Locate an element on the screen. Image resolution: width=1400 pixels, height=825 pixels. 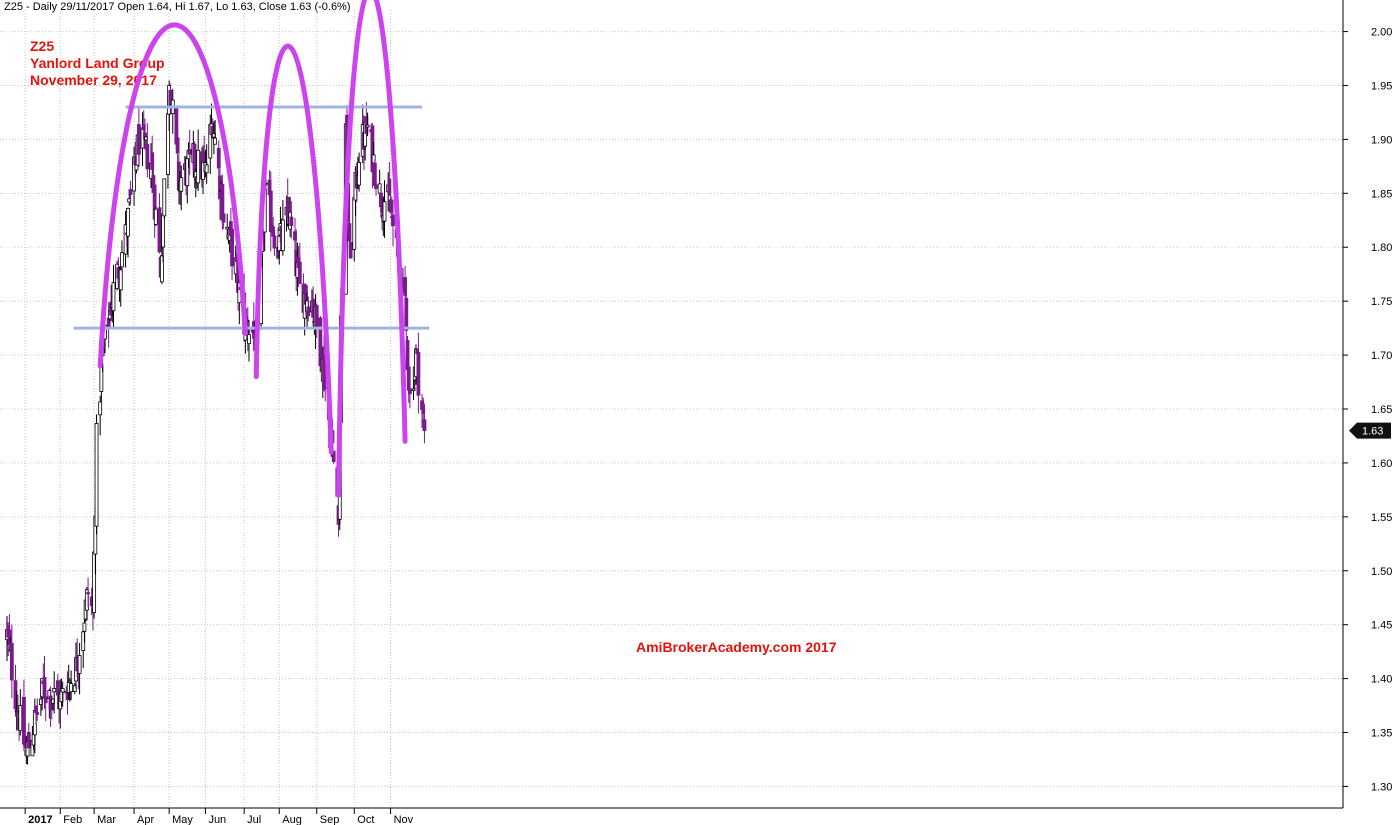
x-tick-label: Jul is located at coordinates (254, 819).